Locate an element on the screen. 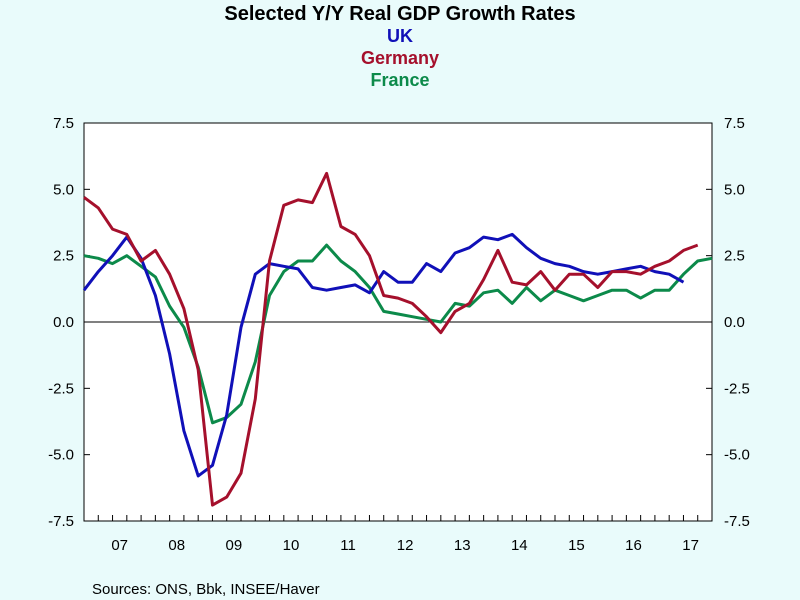 The image size is (800, 600). x-tick-label: 14 is located at coordinates (519, 545).